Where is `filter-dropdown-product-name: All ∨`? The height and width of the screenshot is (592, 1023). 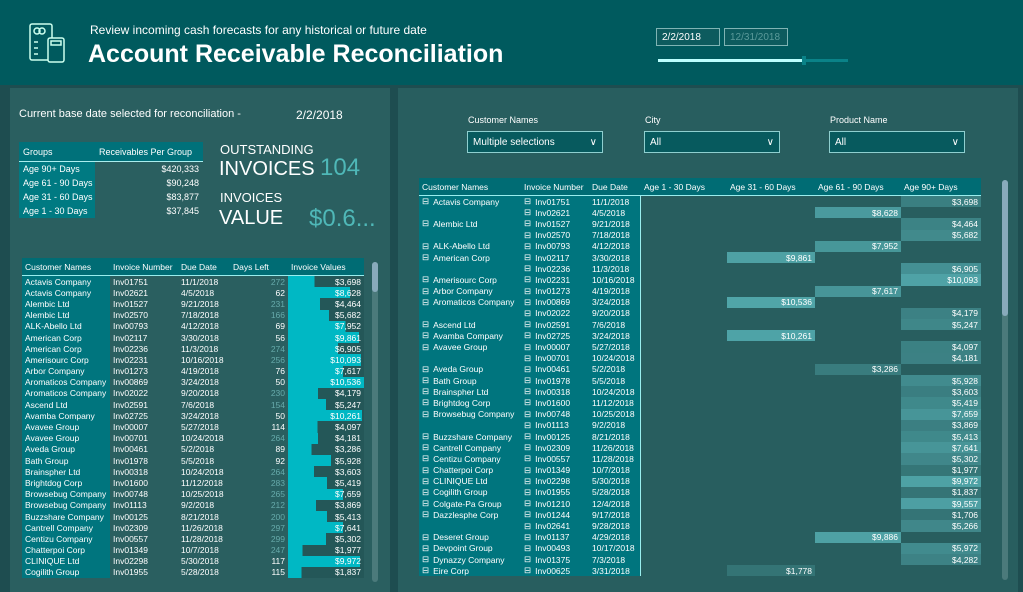 filter-dropdown-product-name: All ∨ is located at coordinates (897, 142).